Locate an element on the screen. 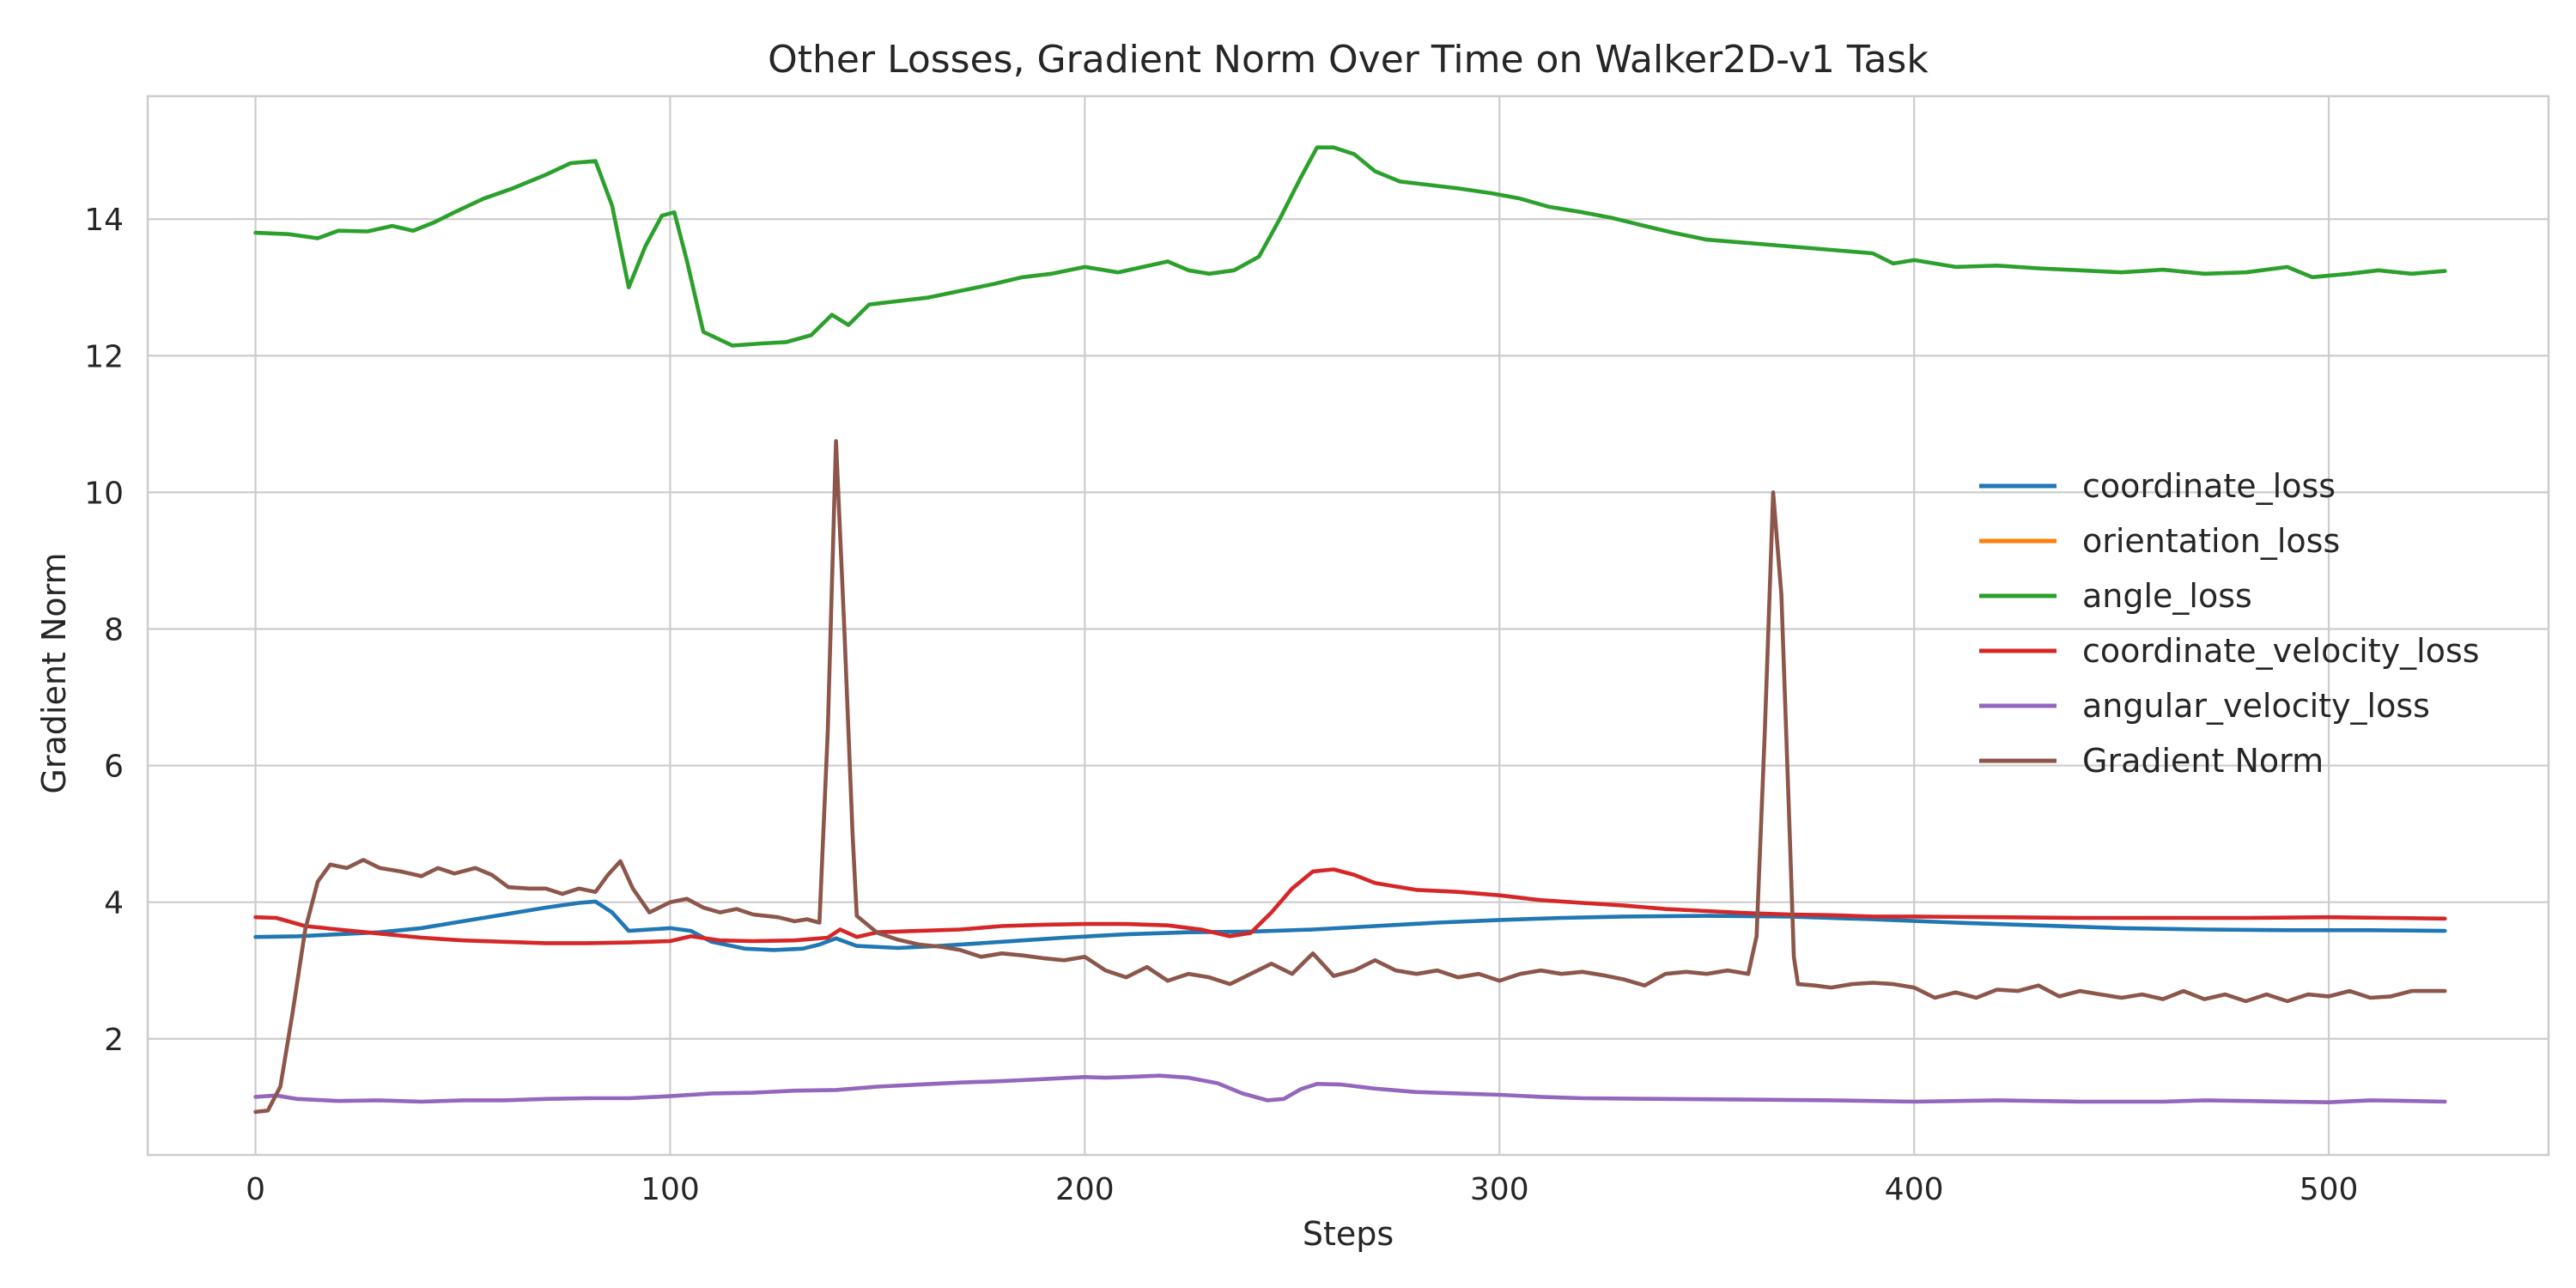 This screenshot has width=2576, height=1288. legend-label: coordinate_loss is located at coordinates (2209, 486).